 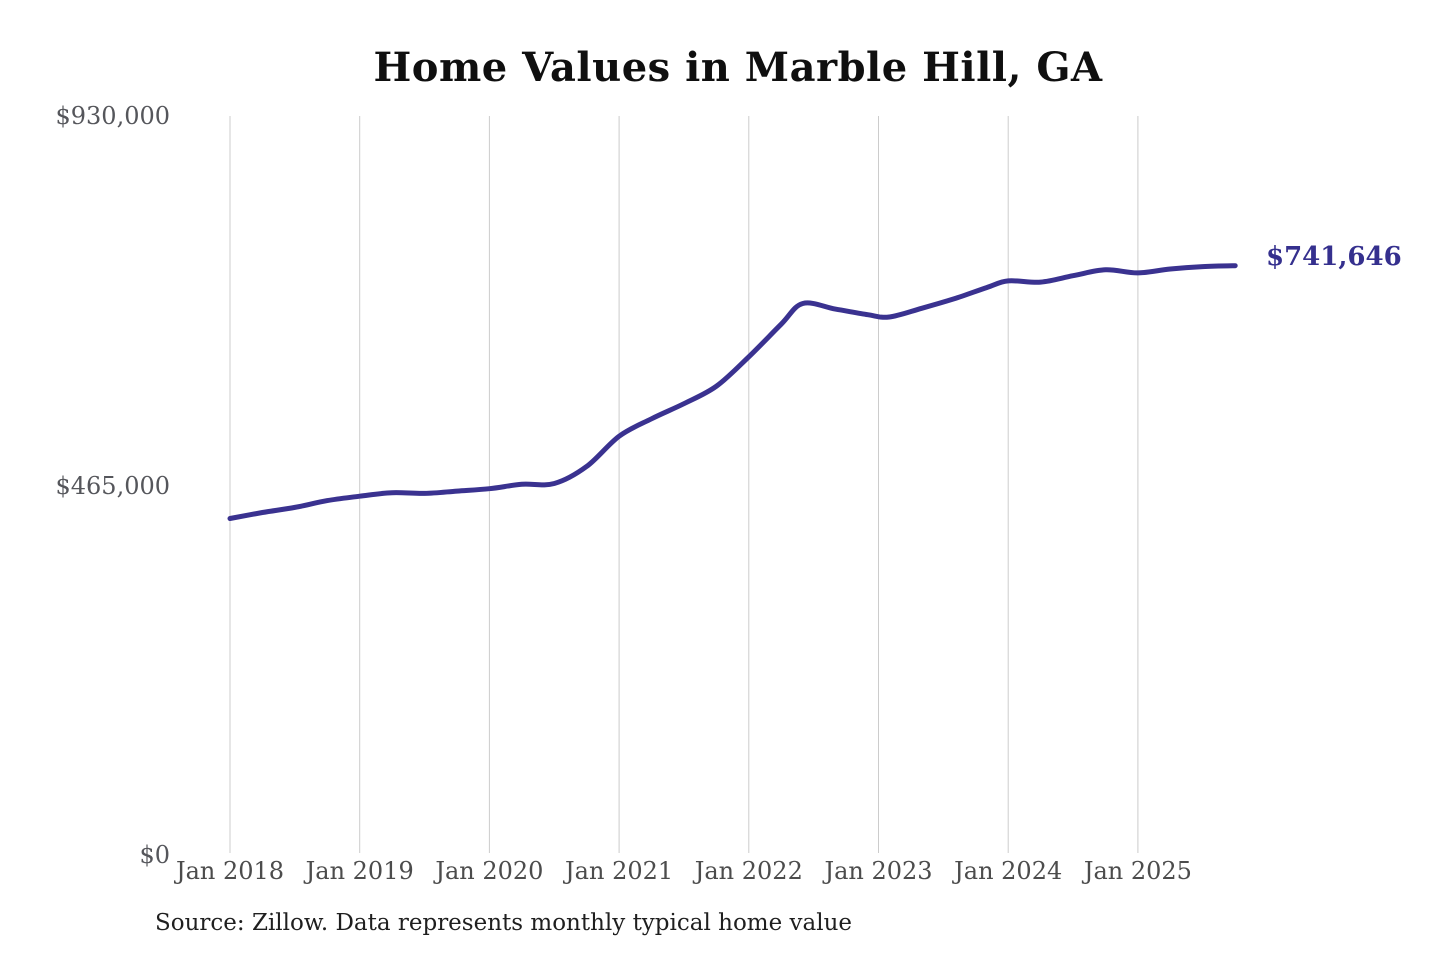 I want to click on x-tick-label: Jan 2023, so click(x=878, y=871).